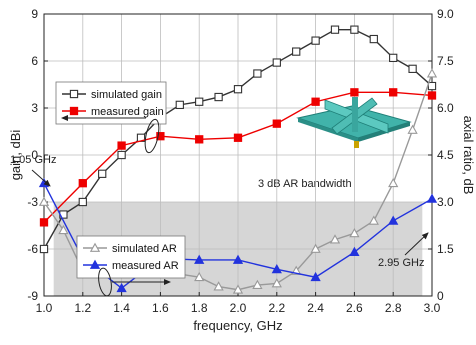 This screenshot has width=476, height=345. What do you see at coordinates (144, 249) in the screenshot?
I see `legend-label: simulated AR` at bounding box center [144, 249].